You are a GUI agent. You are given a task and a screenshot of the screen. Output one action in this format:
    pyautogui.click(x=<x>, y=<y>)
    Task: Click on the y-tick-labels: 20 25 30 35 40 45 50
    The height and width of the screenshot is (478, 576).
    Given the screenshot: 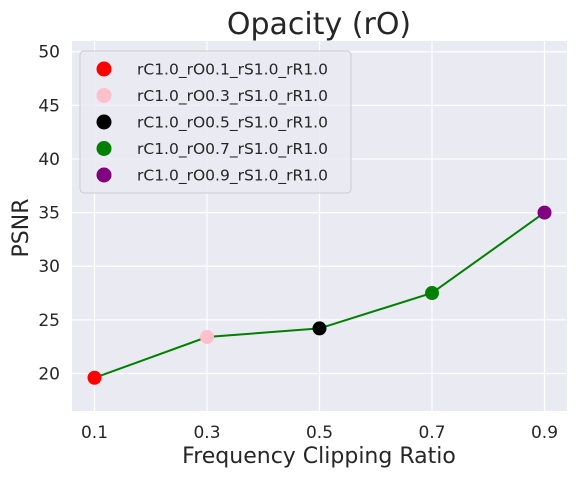 What is the action you would take?
    pyautogui.click(x=49, y=214)
    